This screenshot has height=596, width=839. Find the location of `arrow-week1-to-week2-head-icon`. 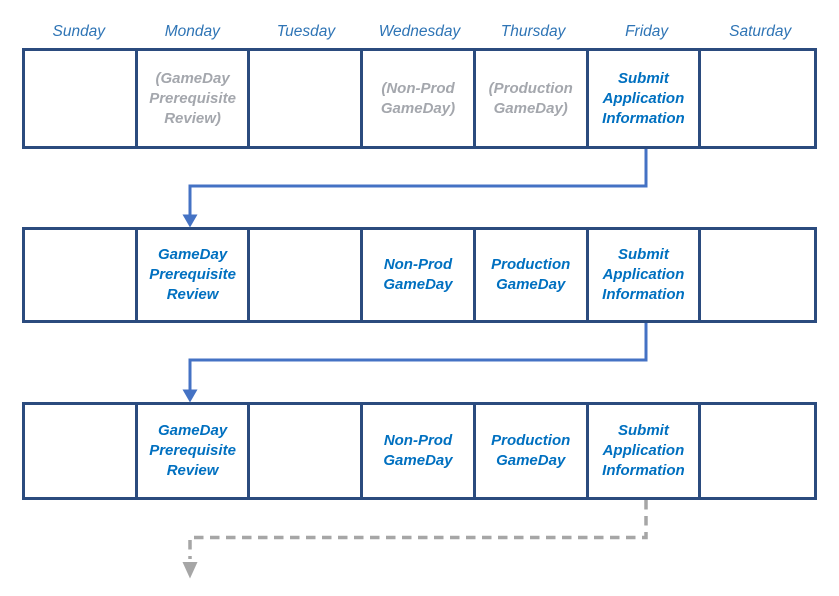

arrow-week1-to-week2-head-icon is located at coordinates (190, 221).